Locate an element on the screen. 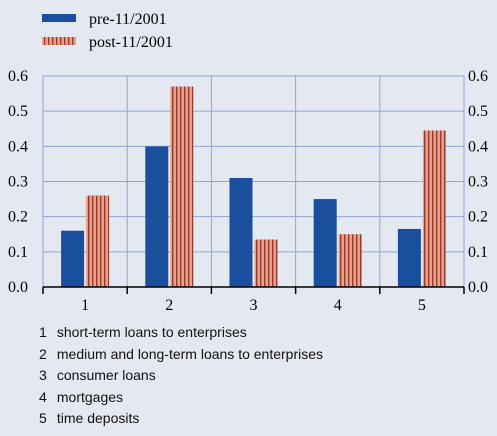  x-tick-label: 1 is located at coordinates (85, 305).